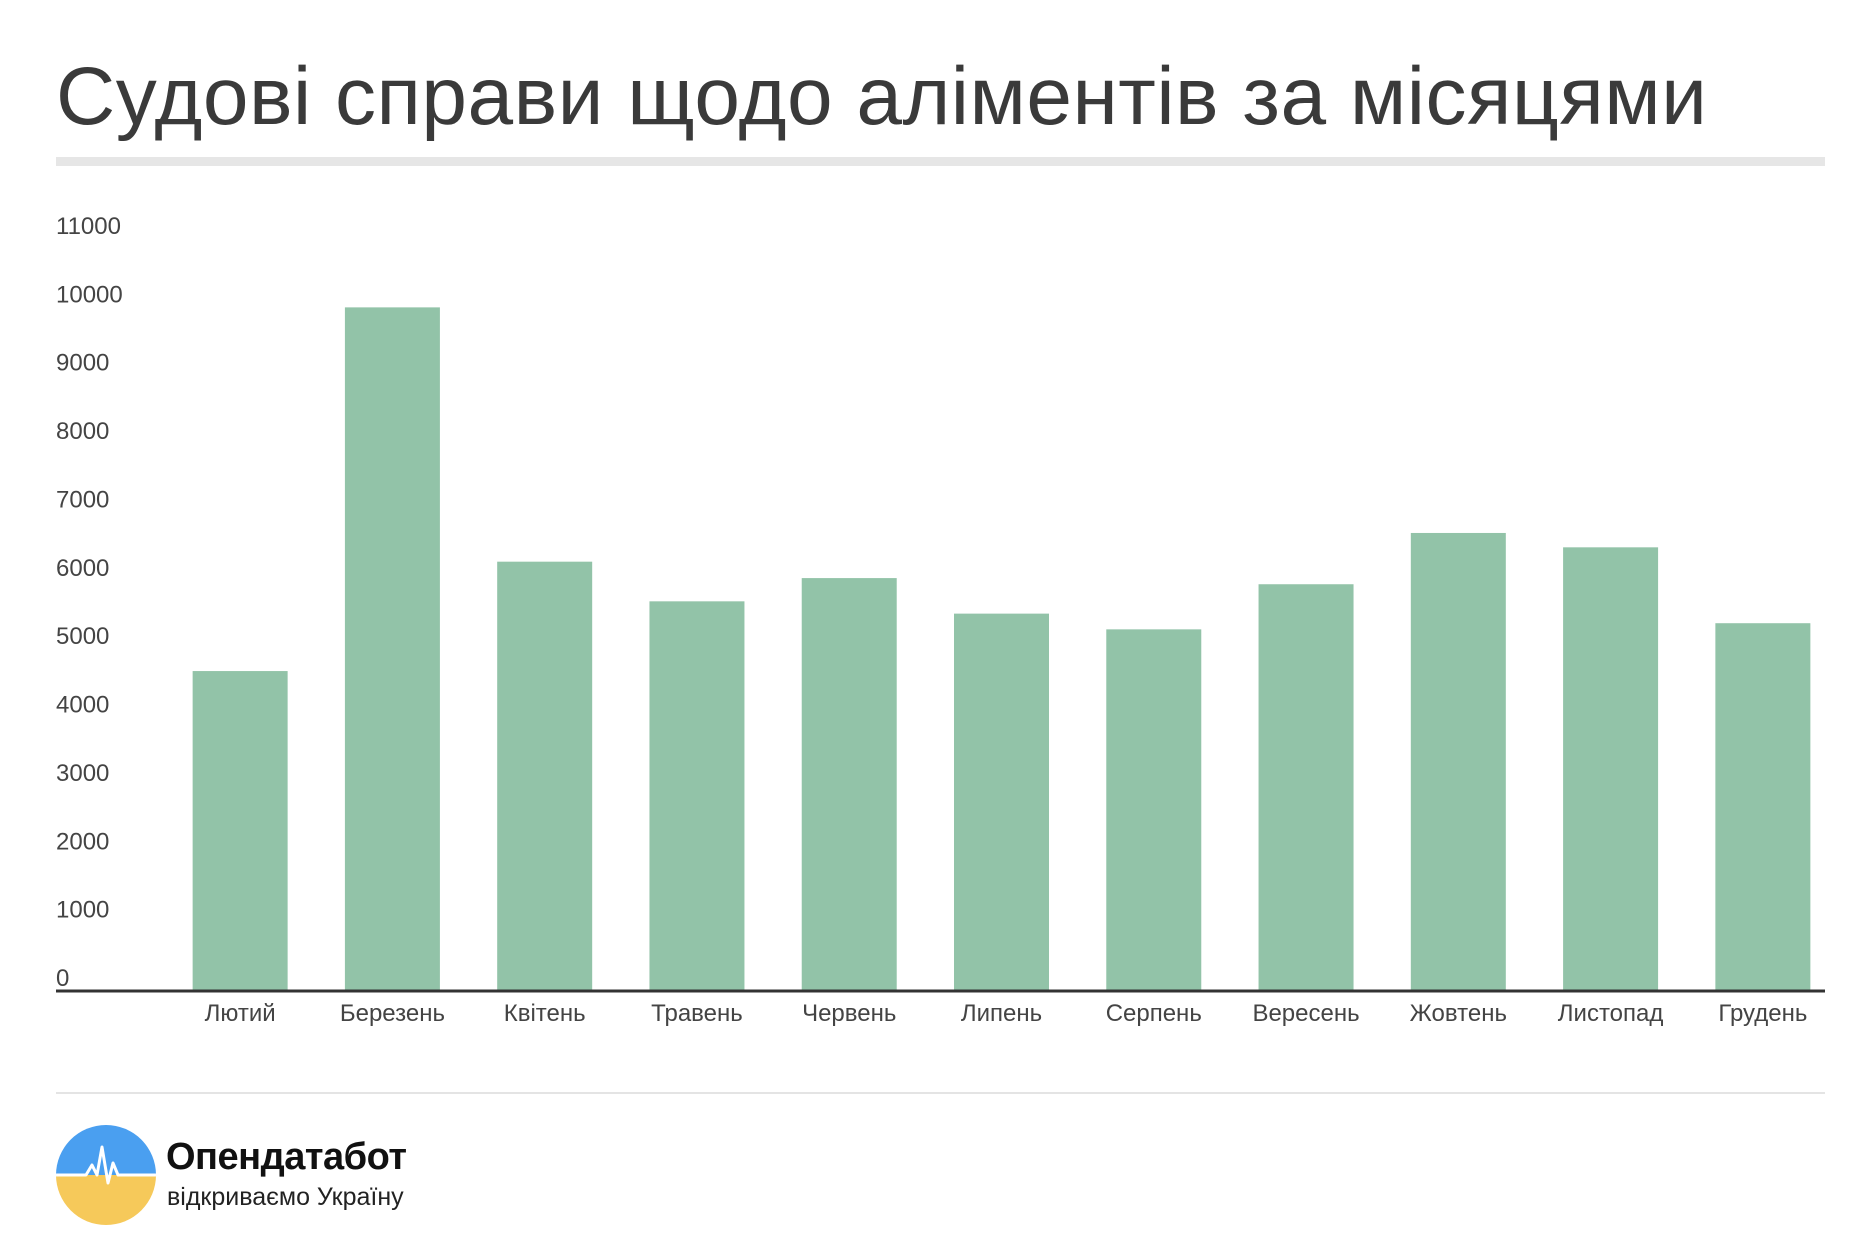 The width and height of the screenshot is (1872, 1252). Describe the element at coordinates (849, 1013) in the screenshot. I see `x-tick-label: Червень` at that location.